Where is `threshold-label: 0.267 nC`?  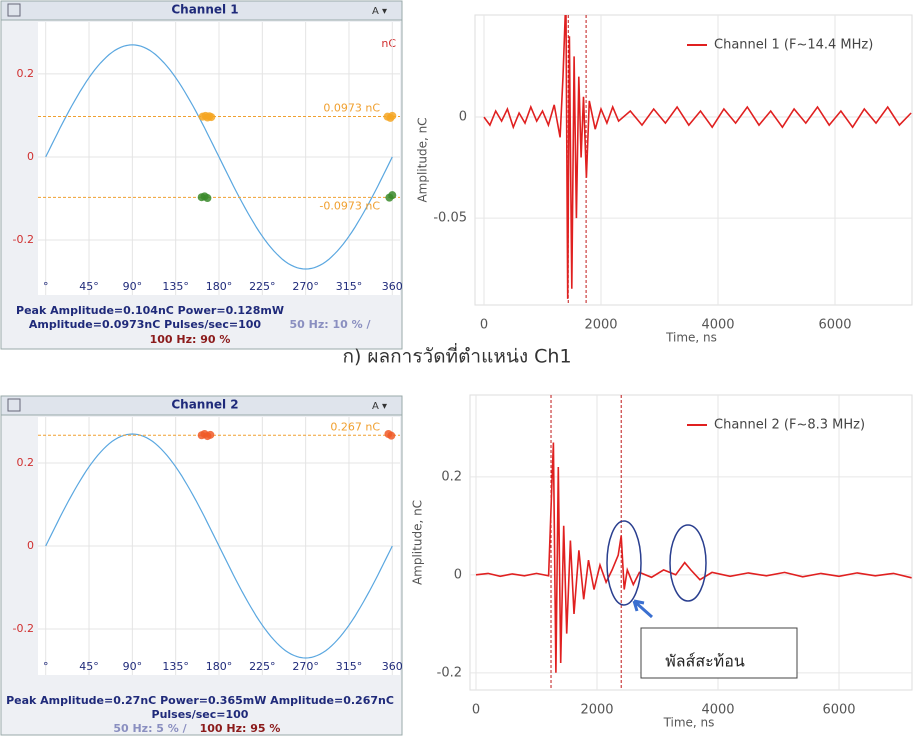
threshold-label: 0.267 nC is located at coordinates (355, 426).